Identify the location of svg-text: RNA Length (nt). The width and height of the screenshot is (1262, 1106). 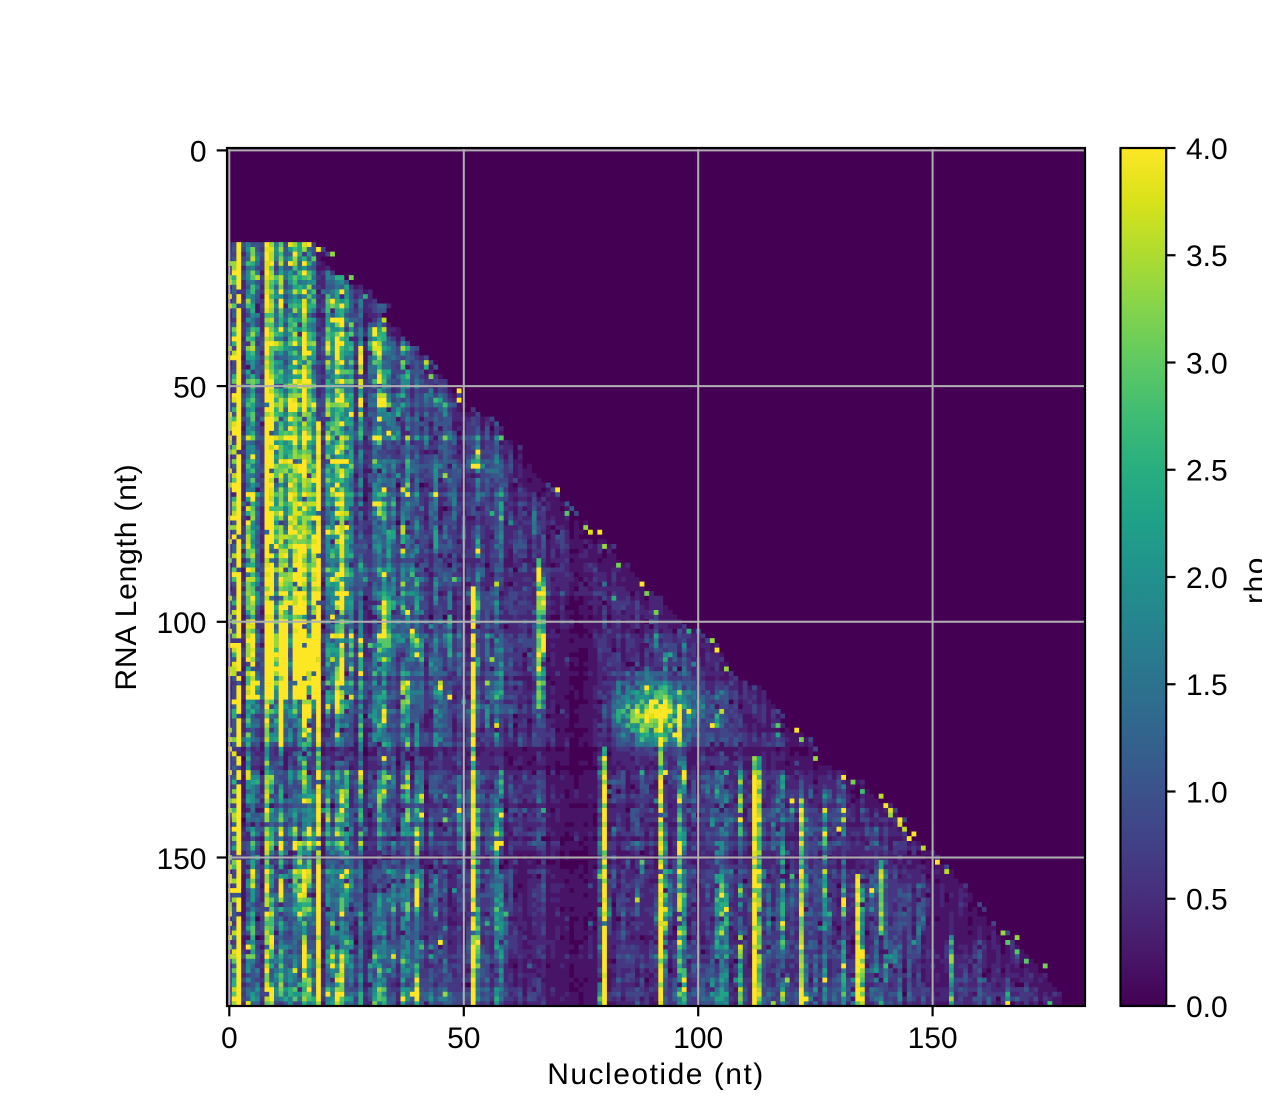
(126, 576).